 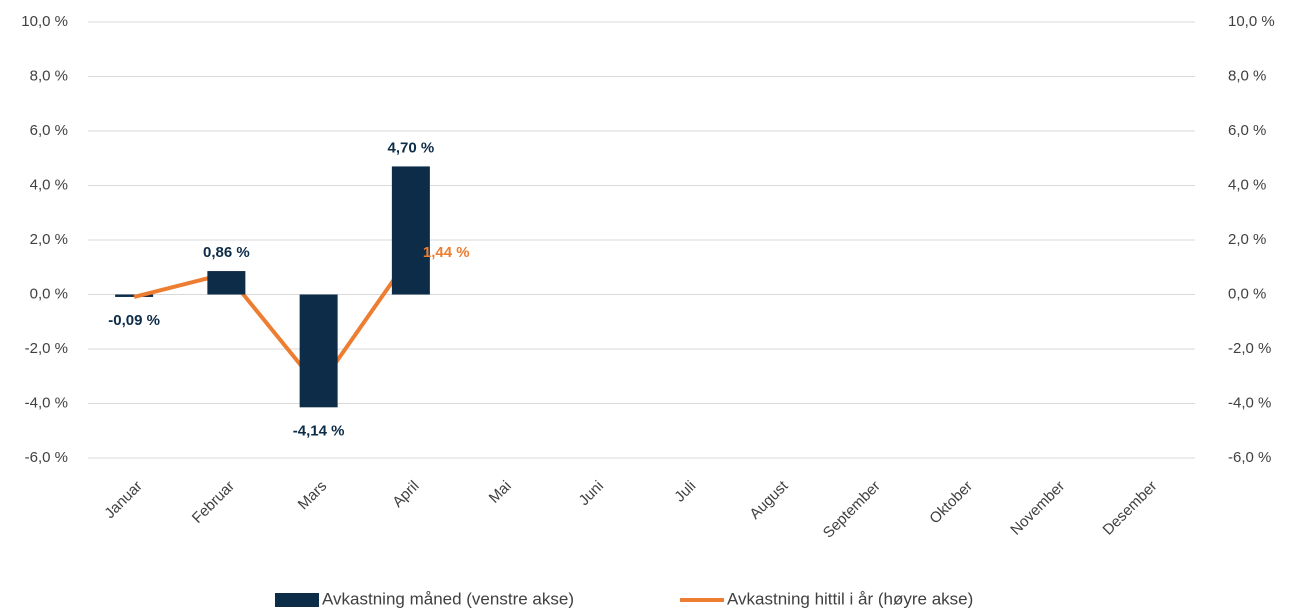 What do you see at coordinates (49, 130) in the screenshot?
I see `y-tick-label: 6,0 %` at bounding box center [49, 130].